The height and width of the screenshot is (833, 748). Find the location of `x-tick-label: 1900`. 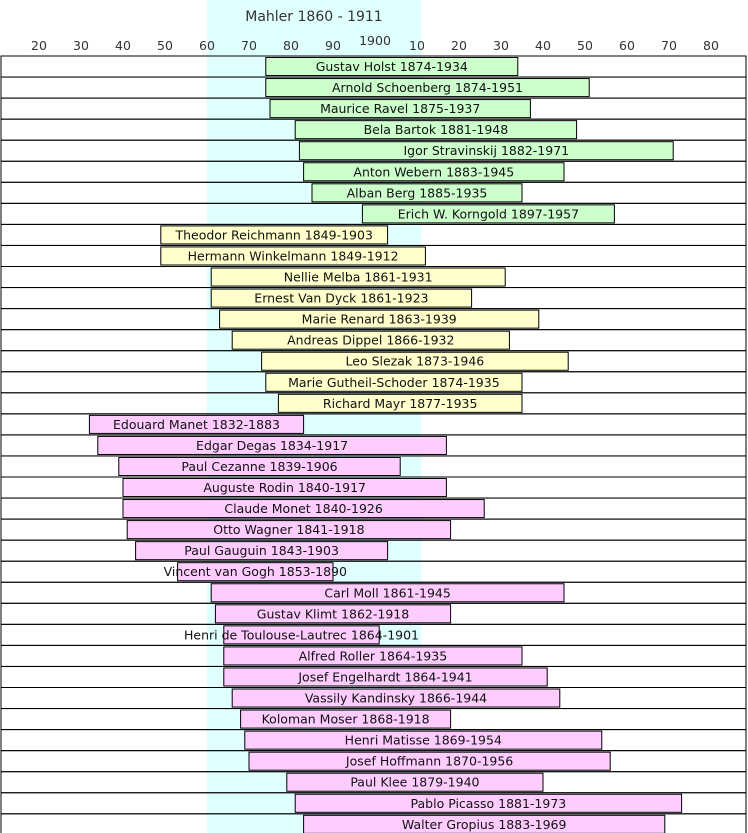

x-tick-label: 1900 is located at coordinates (375, 40).